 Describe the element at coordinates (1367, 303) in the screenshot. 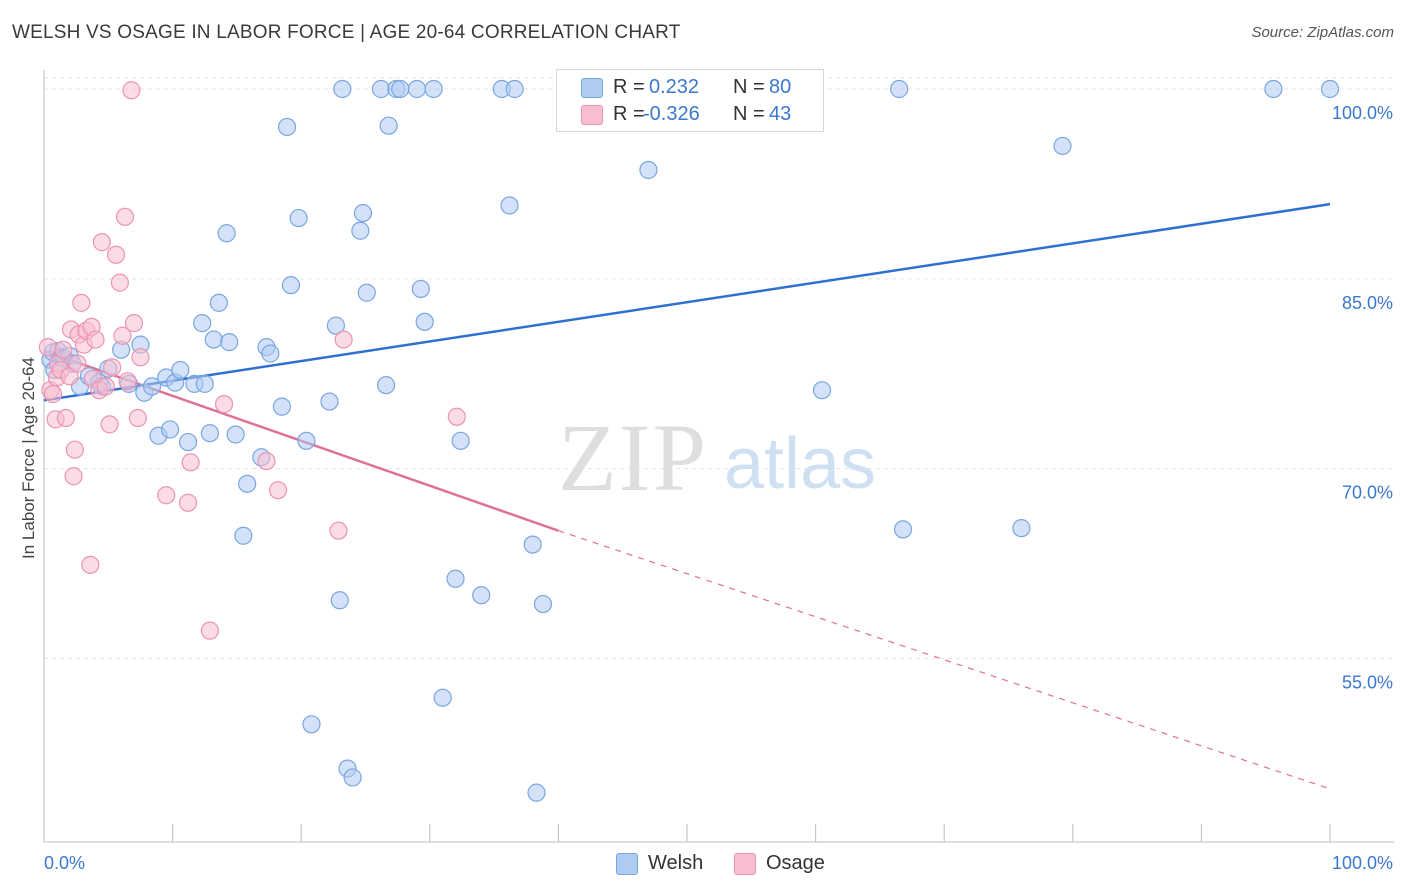

I see `y-tick-label: 85.0%` at that location.